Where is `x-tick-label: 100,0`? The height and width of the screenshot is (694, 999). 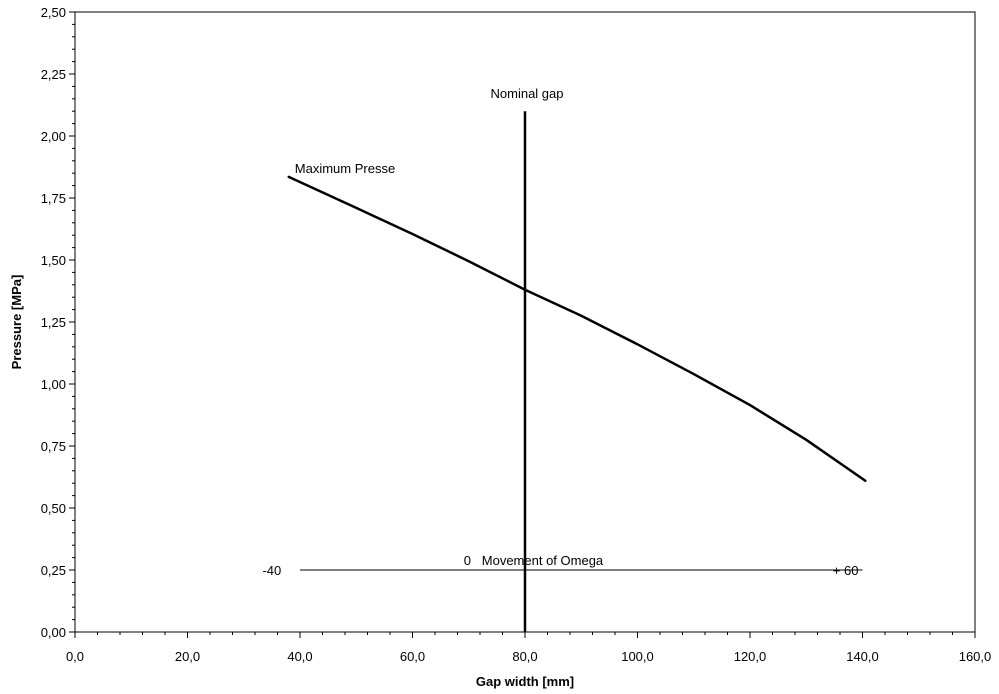
x-tick-label: 100,0 is located at coordinates (637, 656).